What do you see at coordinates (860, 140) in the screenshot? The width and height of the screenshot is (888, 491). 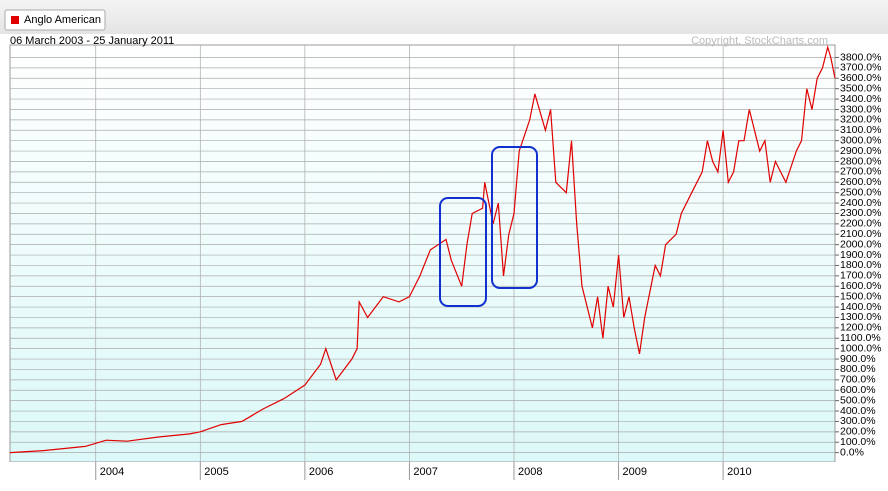 I see `y-tick-label: 3000.0%` at bounding box center [860, 140].